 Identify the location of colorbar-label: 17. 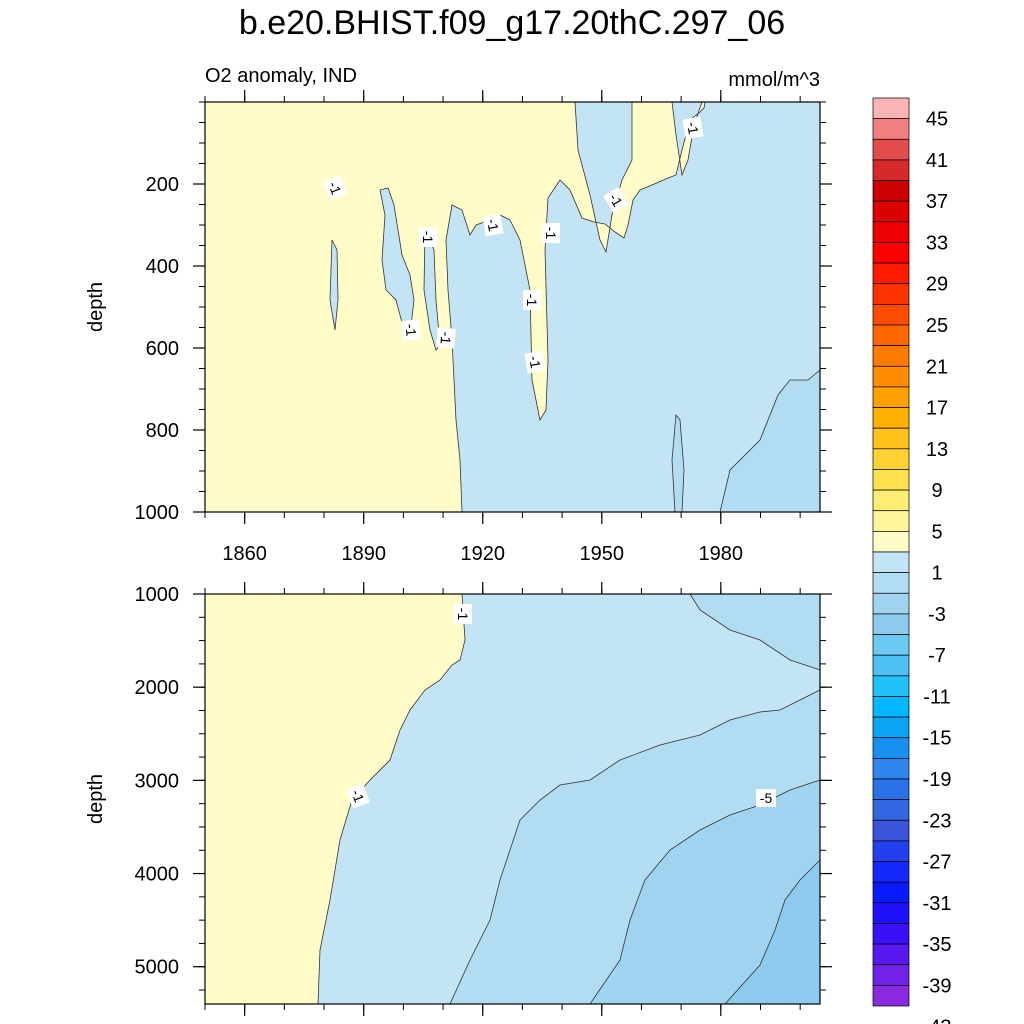
(937, 409).